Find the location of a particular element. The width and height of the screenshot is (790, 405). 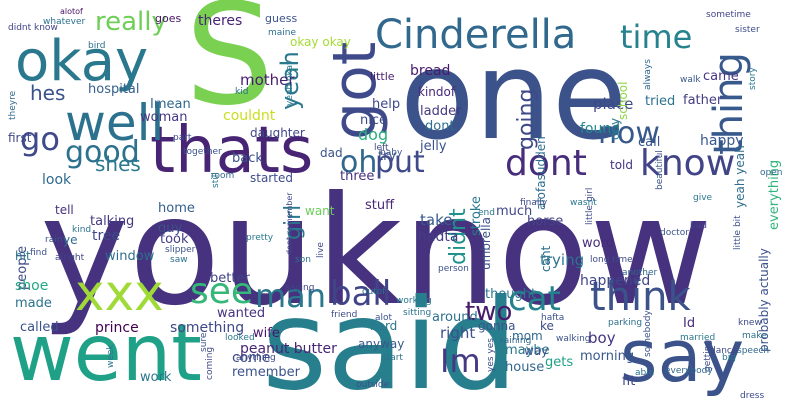

word-stroke: stroke is located at coordinates (476, 216).